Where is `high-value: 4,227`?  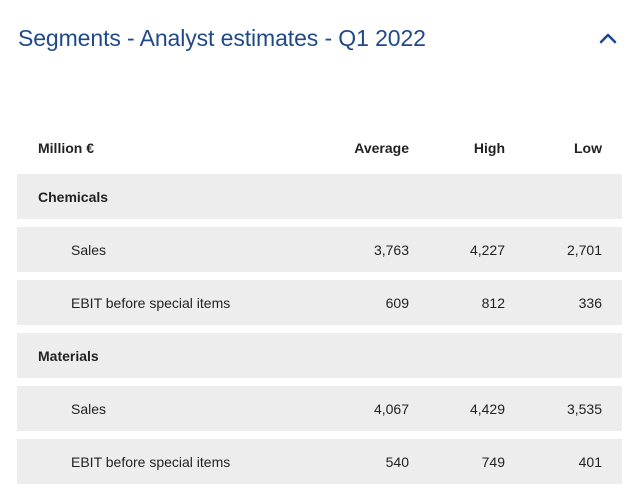 high-value: 4,227 is located at coordinates (487, 249).